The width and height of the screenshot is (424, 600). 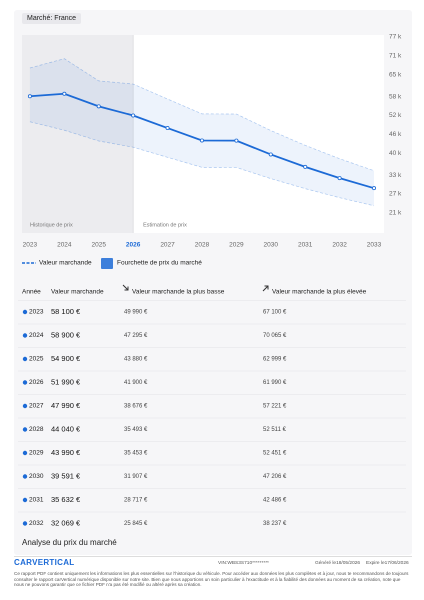 What do you see at coordinates (275, 336) in the screenshot?
I see `high-cell: 70 065 €` at bounding box center [275, 336].